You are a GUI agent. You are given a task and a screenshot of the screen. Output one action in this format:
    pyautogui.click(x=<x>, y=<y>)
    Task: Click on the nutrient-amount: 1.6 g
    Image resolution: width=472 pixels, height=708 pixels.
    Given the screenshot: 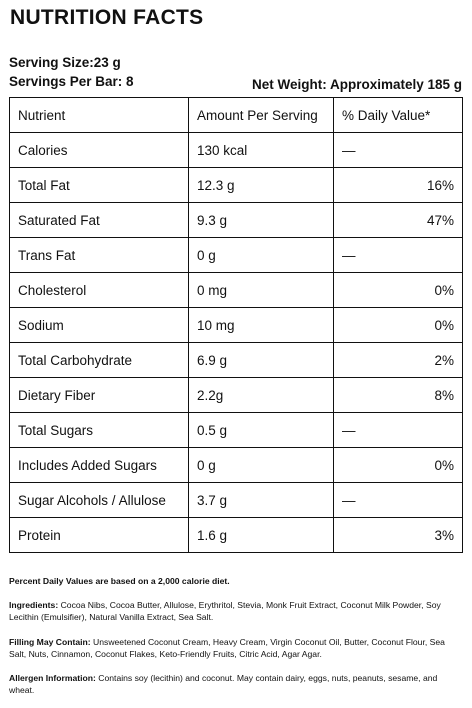 What is the action you would take?
    pyautogui.click(x=261, y=535)
    